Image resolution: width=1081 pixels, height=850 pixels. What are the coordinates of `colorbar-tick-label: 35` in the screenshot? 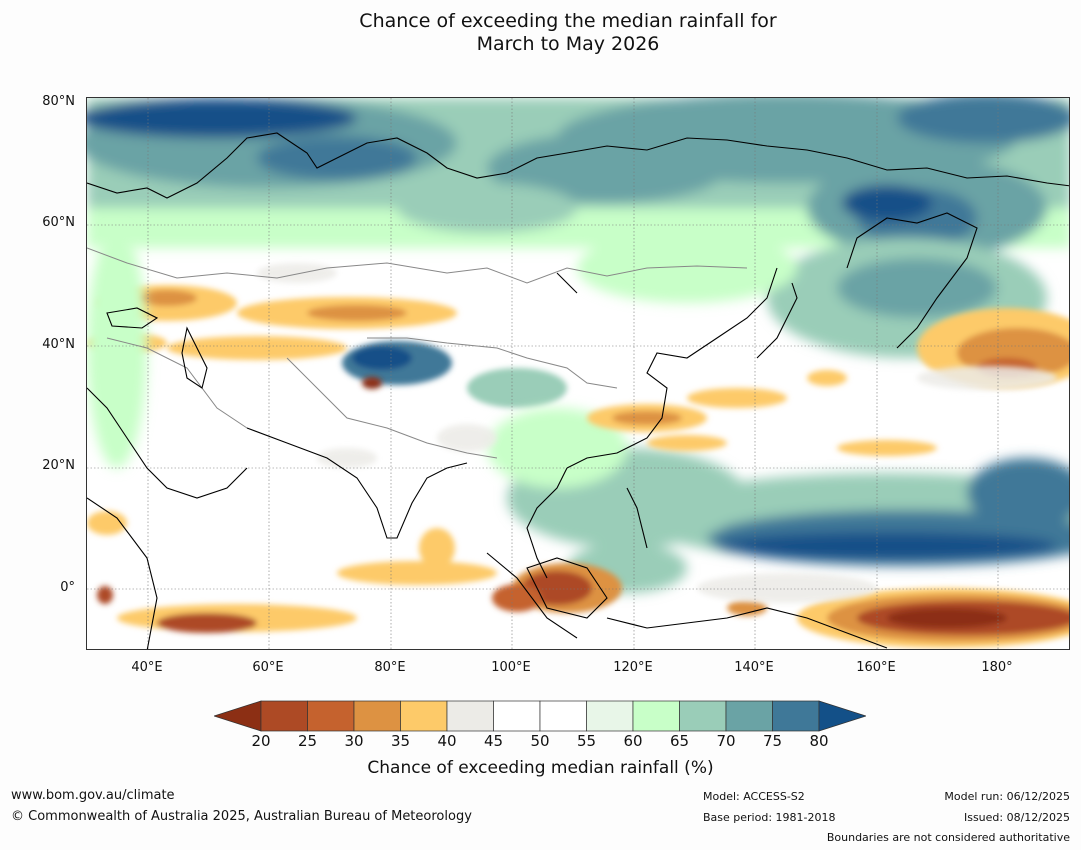 It's located at (400, 741).